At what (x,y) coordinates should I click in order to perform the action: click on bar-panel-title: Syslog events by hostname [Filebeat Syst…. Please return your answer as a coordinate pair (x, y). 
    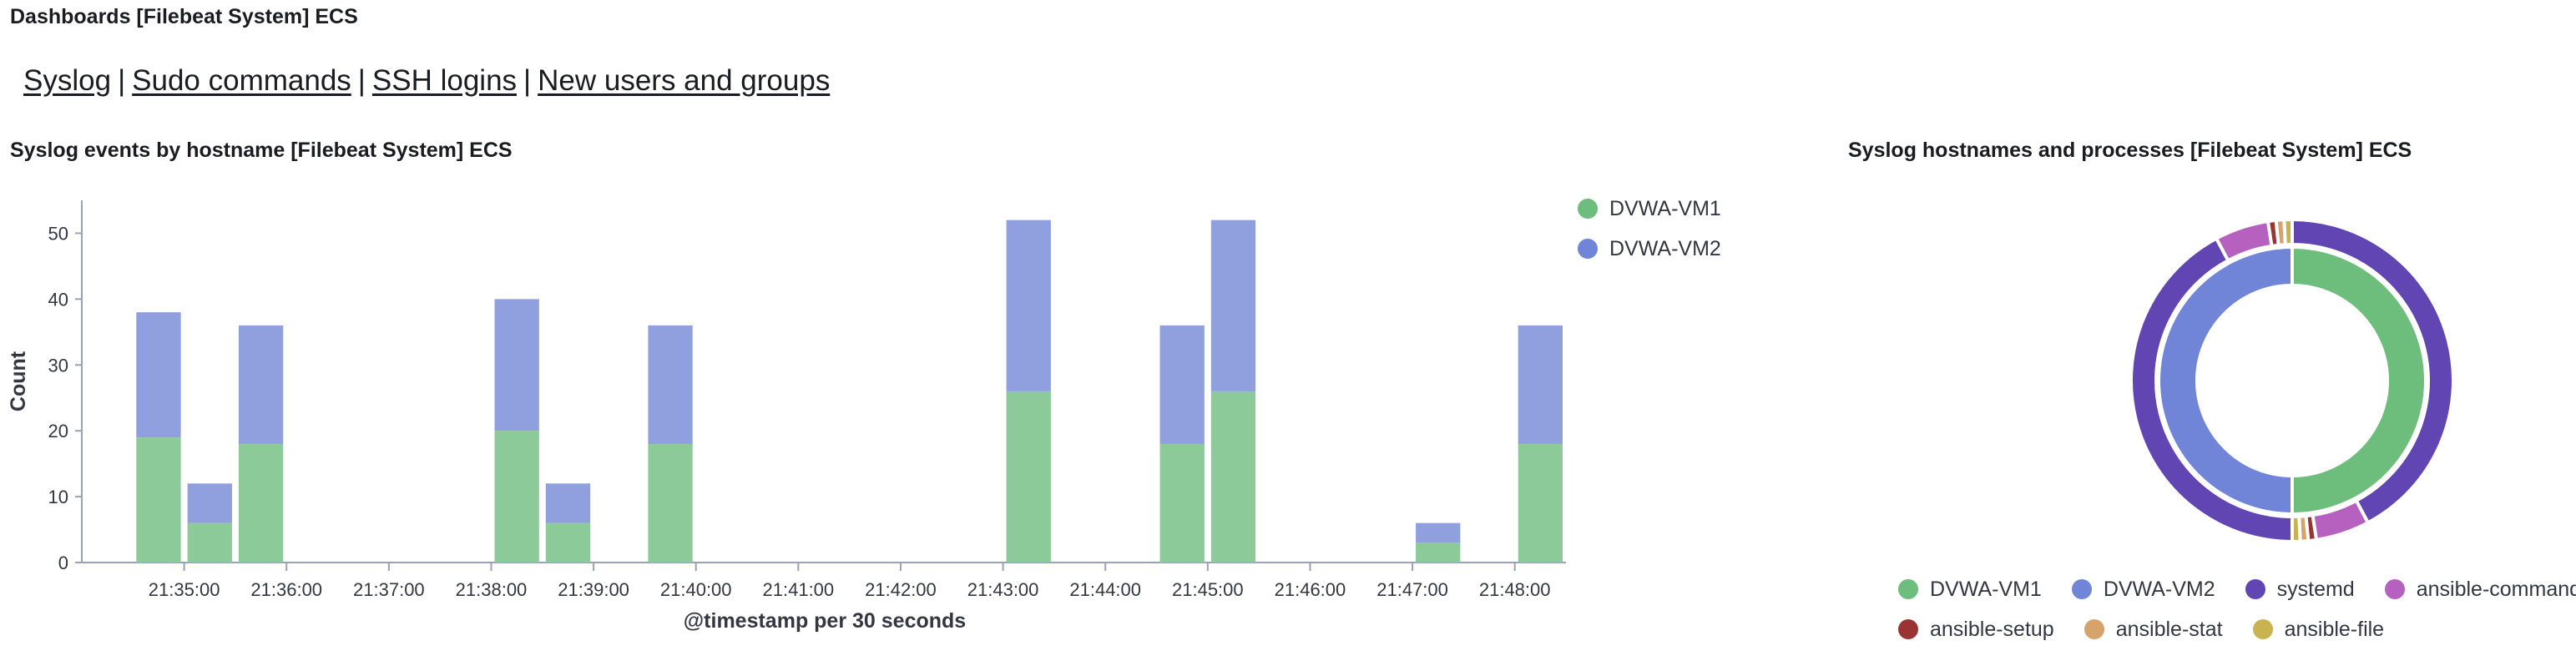
    Looking at the image, I should click on (261, 150).